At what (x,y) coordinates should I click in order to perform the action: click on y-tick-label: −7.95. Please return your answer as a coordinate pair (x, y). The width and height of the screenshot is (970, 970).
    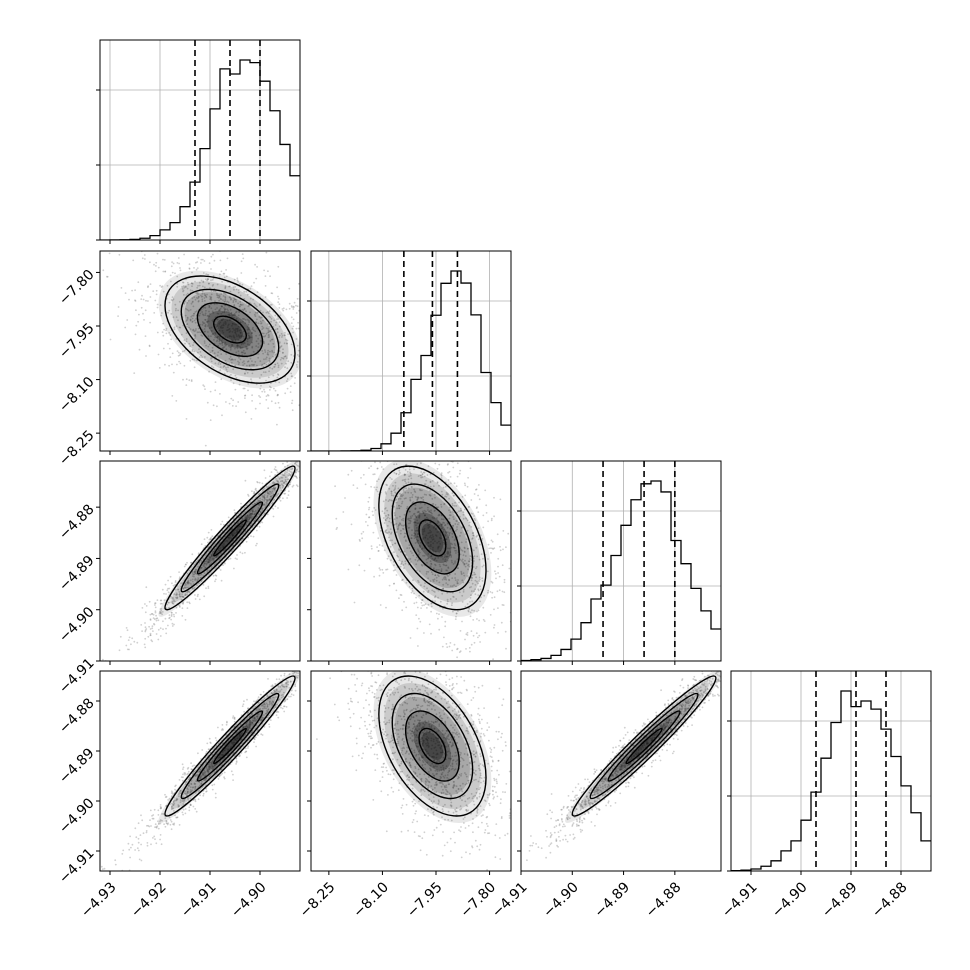
    Looking at the image, I should click on (77, 341).